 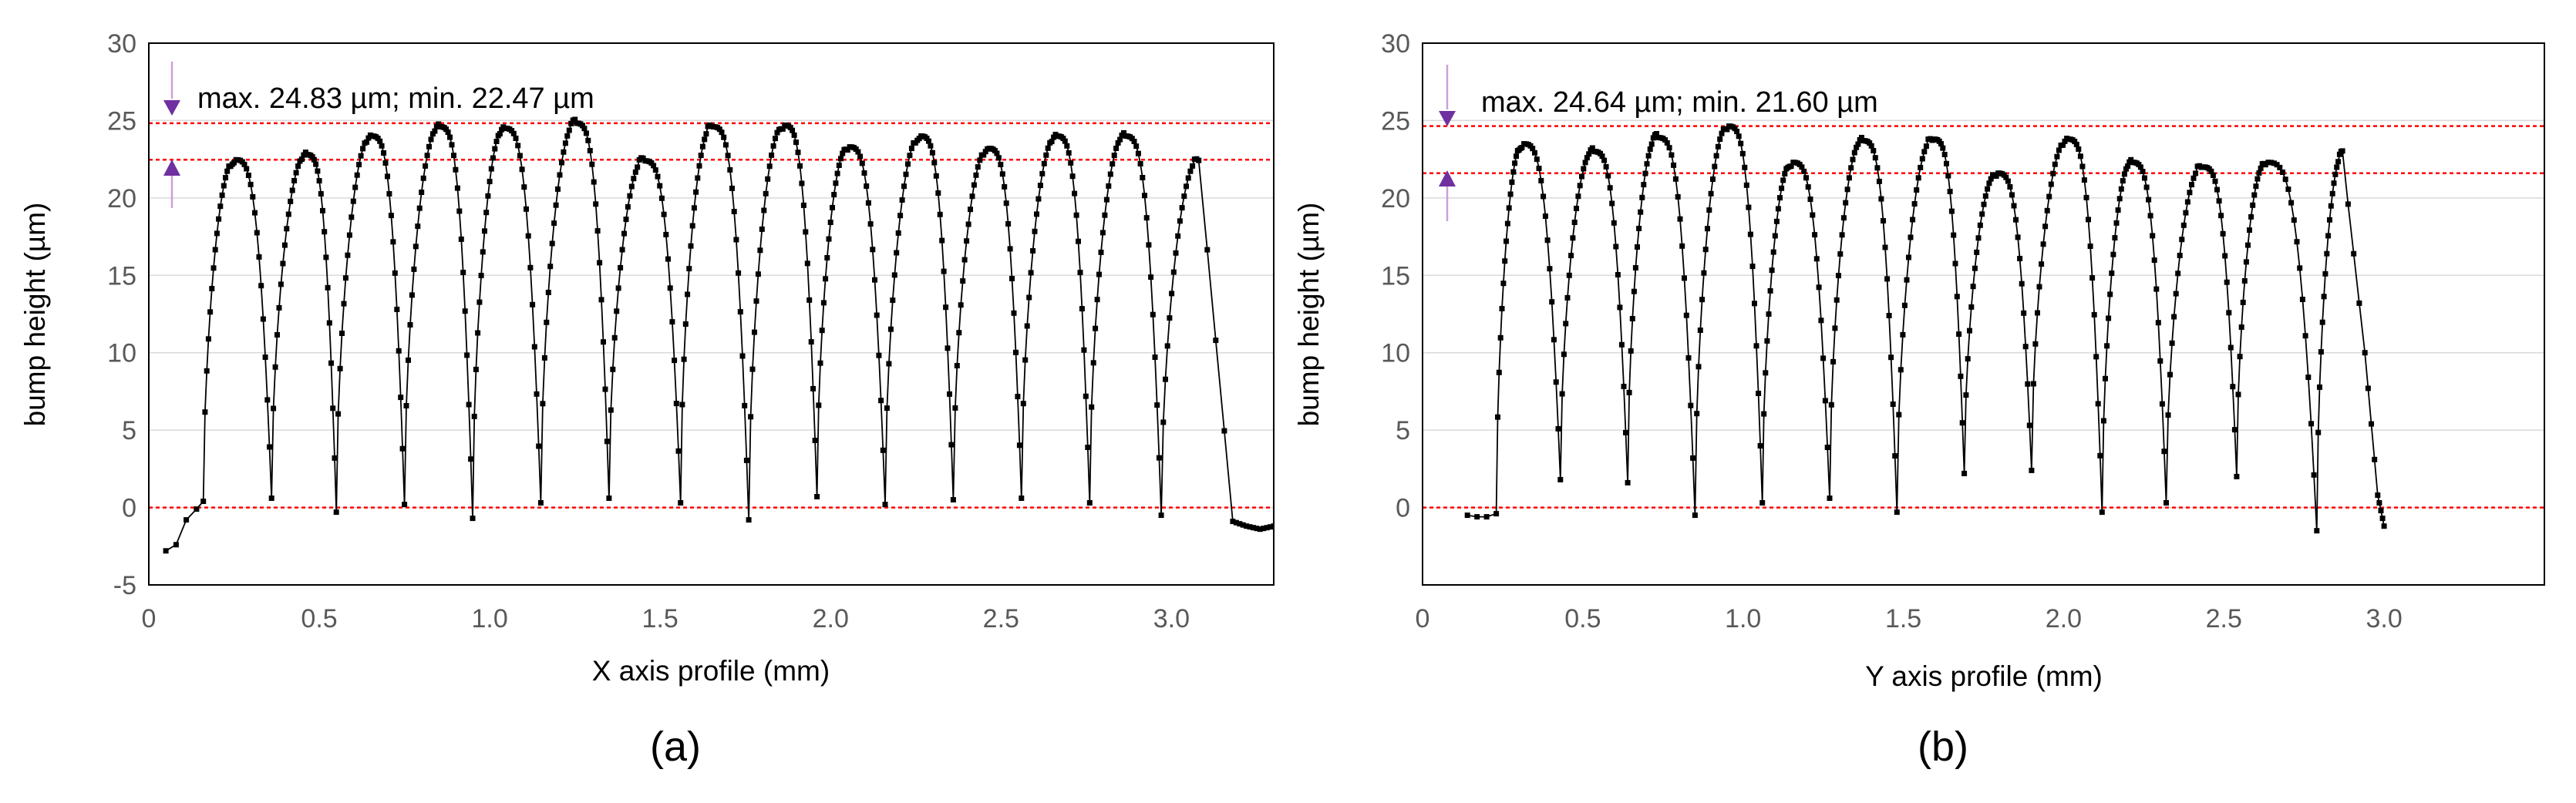 What do you see at coordinates (1943, 747) in the screenshot?
I see `chart-b-panel-label: (b)` at bounding box center [1943, 747].